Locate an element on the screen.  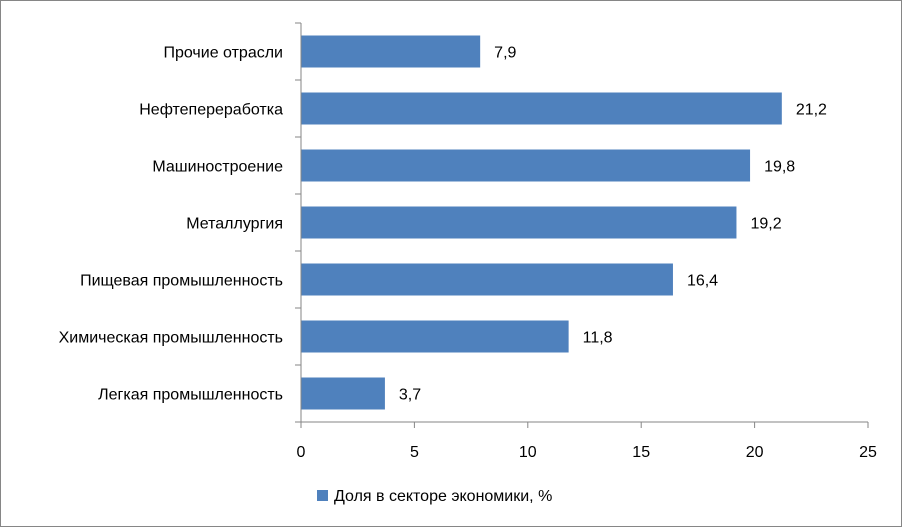
legend-label: Доля в секторе экономики, % is located at coordinates (443, 496).